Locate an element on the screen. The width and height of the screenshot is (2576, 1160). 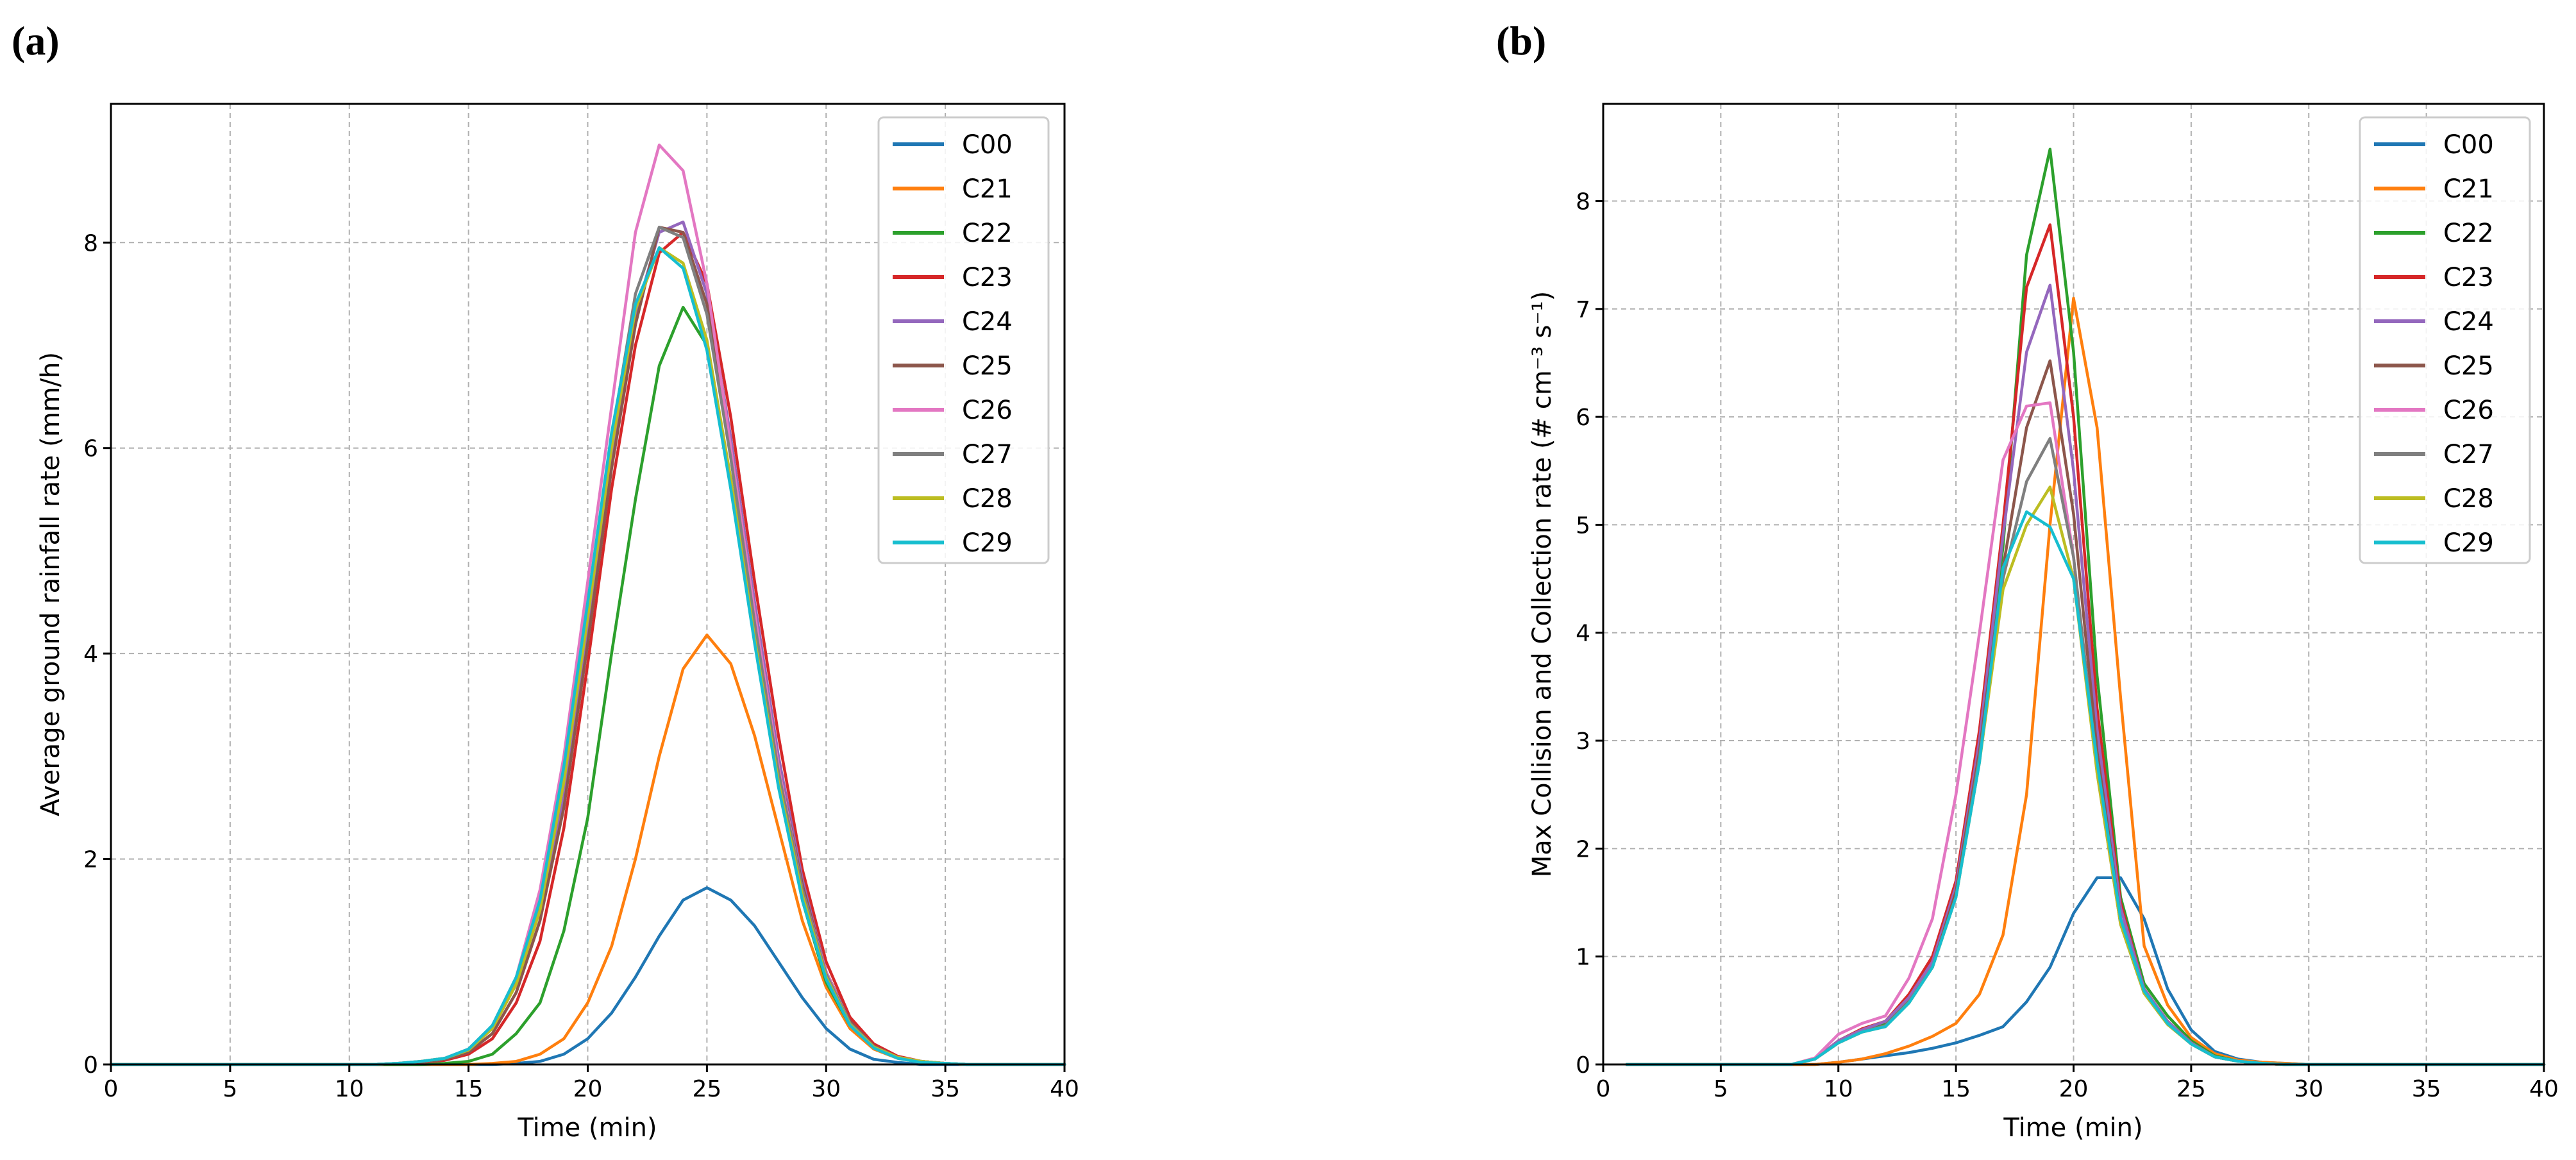
y-tick-label: 3 is located at coordinates (1583, 741).